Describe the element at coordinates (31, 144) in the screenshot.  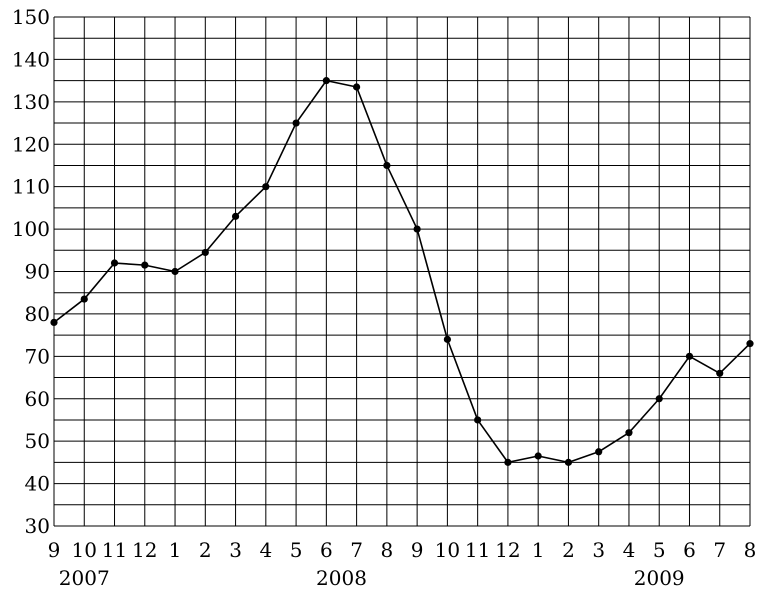
I see `y-tick-label: 120` at that location.